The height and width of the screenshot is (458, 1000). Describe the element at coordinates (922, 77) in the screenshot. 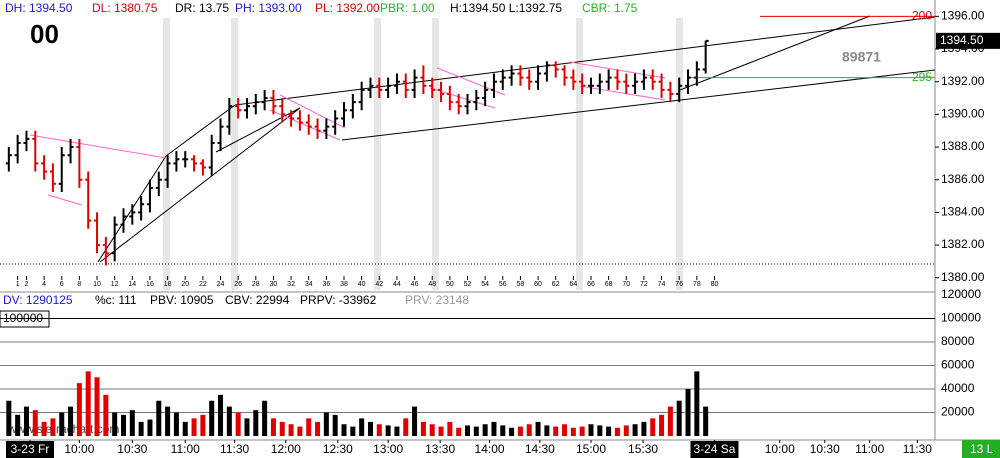

I see `level-label: 295` at that location.